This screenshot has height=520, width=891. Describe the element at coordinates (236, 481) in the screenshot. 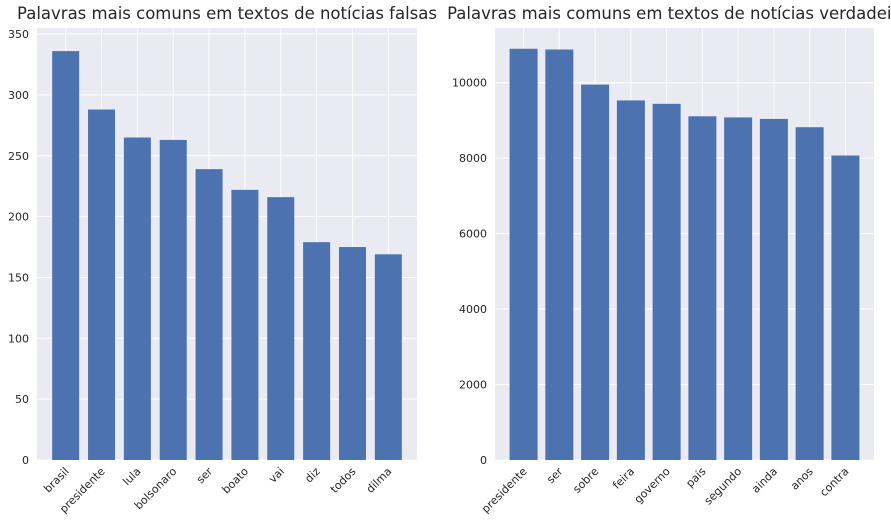

I see `x-tick-label-fake: boato` at that location.